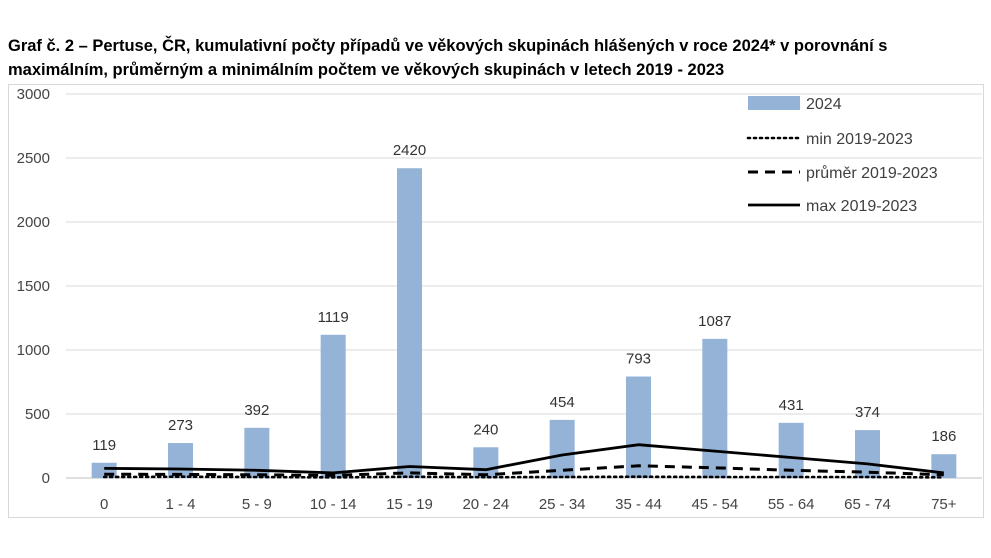 The width and height of the screenshot is (991, 558). Describe the element at coordinates (774, 103) in the screenshot. I see `legend-swatch-bar` at that location.